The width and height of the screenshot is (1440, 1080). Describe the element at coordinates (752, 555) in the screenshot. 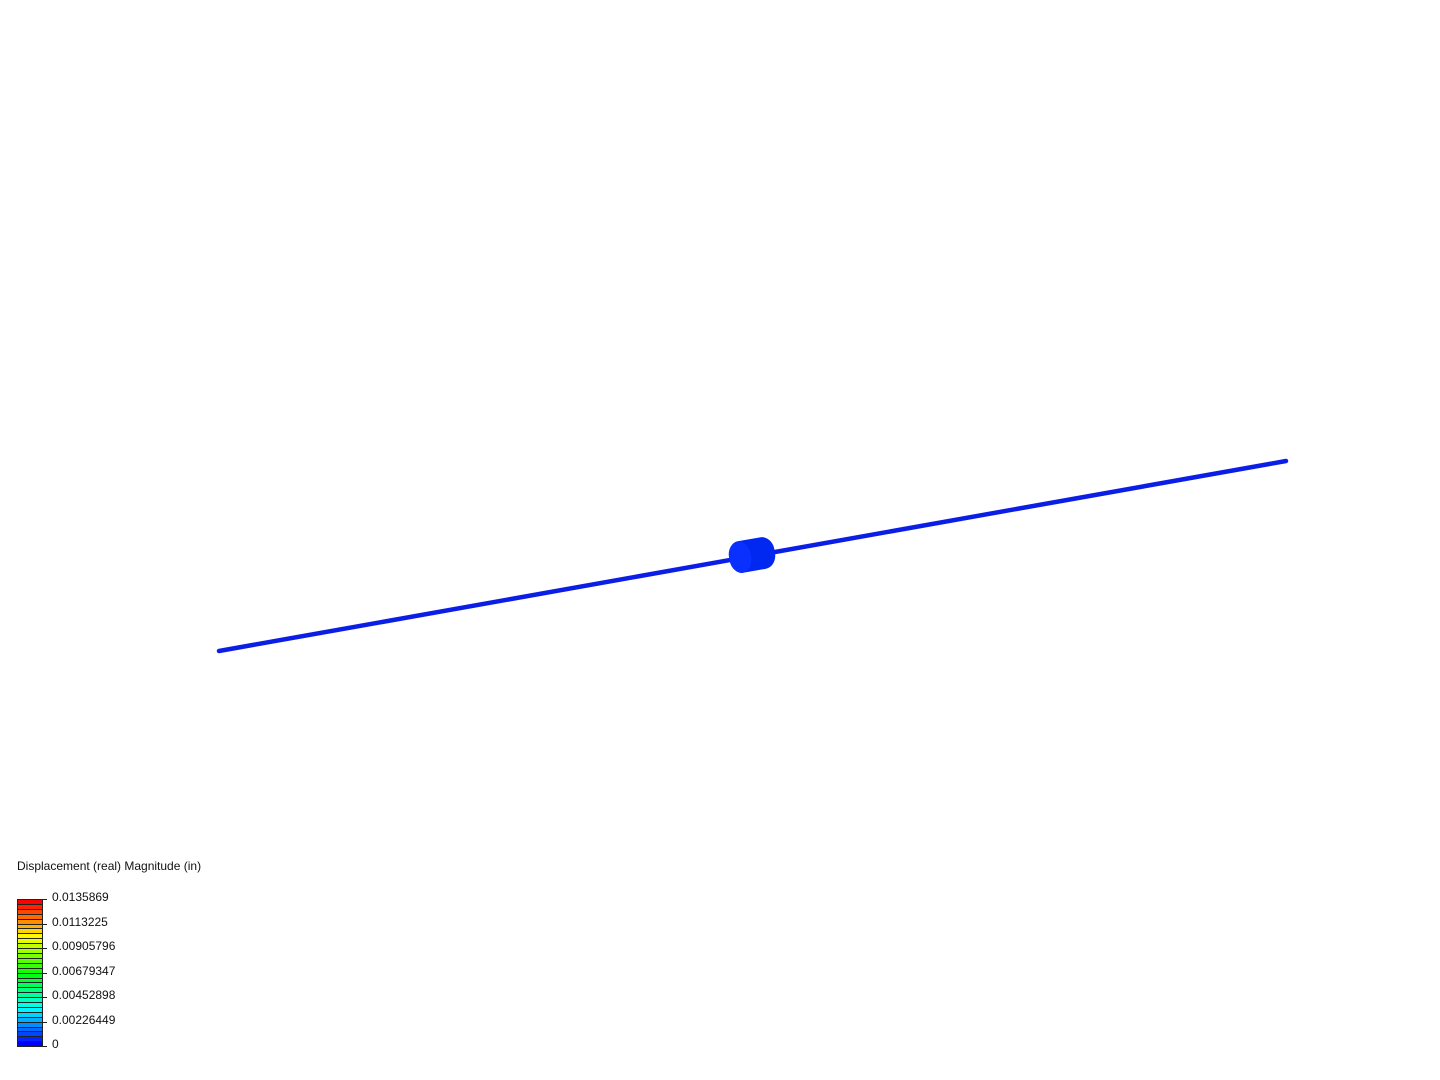

I see `cylinder-body` at that location.